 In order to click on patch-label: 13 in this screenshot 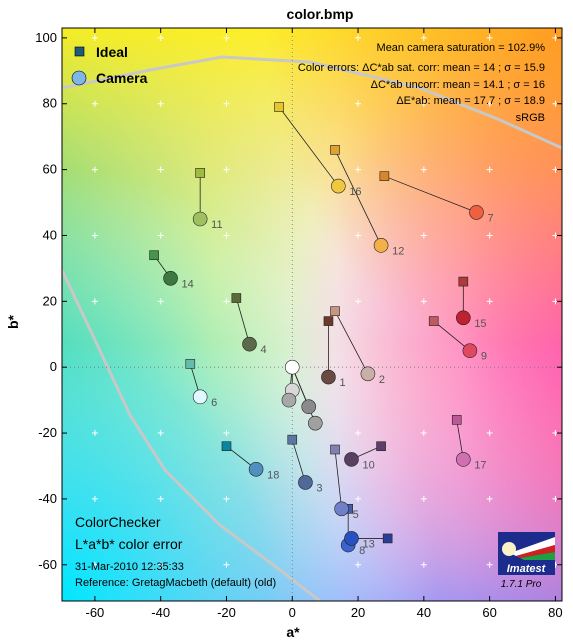, I will do `click(368, 544)`.